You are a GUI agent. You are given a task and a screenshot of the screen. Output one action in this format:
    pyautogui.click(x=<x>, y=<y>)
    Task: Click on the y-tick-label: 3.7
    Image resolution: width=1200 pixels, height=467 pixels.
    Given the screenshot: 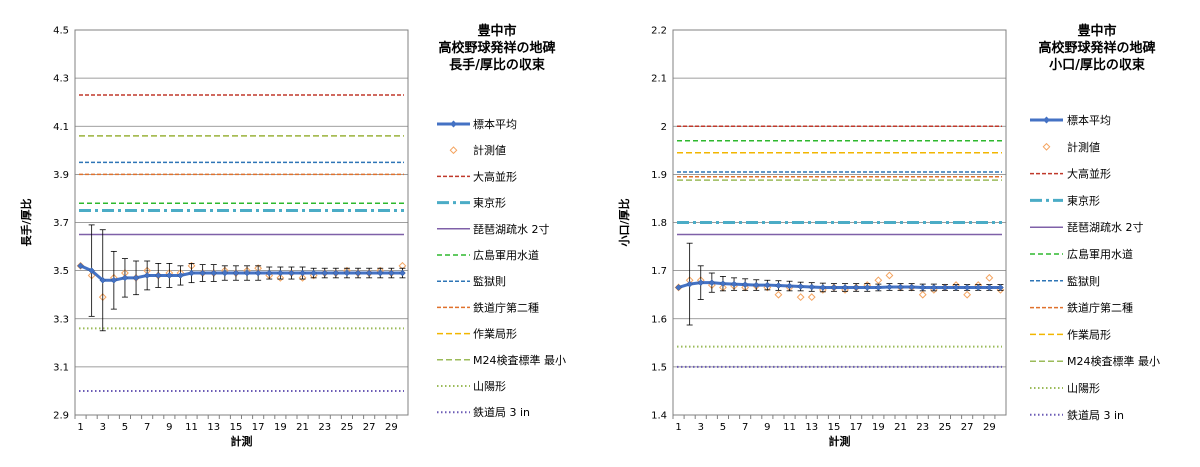 What is the action you would take?
    pyautogui.click(x=61, y=223)
    